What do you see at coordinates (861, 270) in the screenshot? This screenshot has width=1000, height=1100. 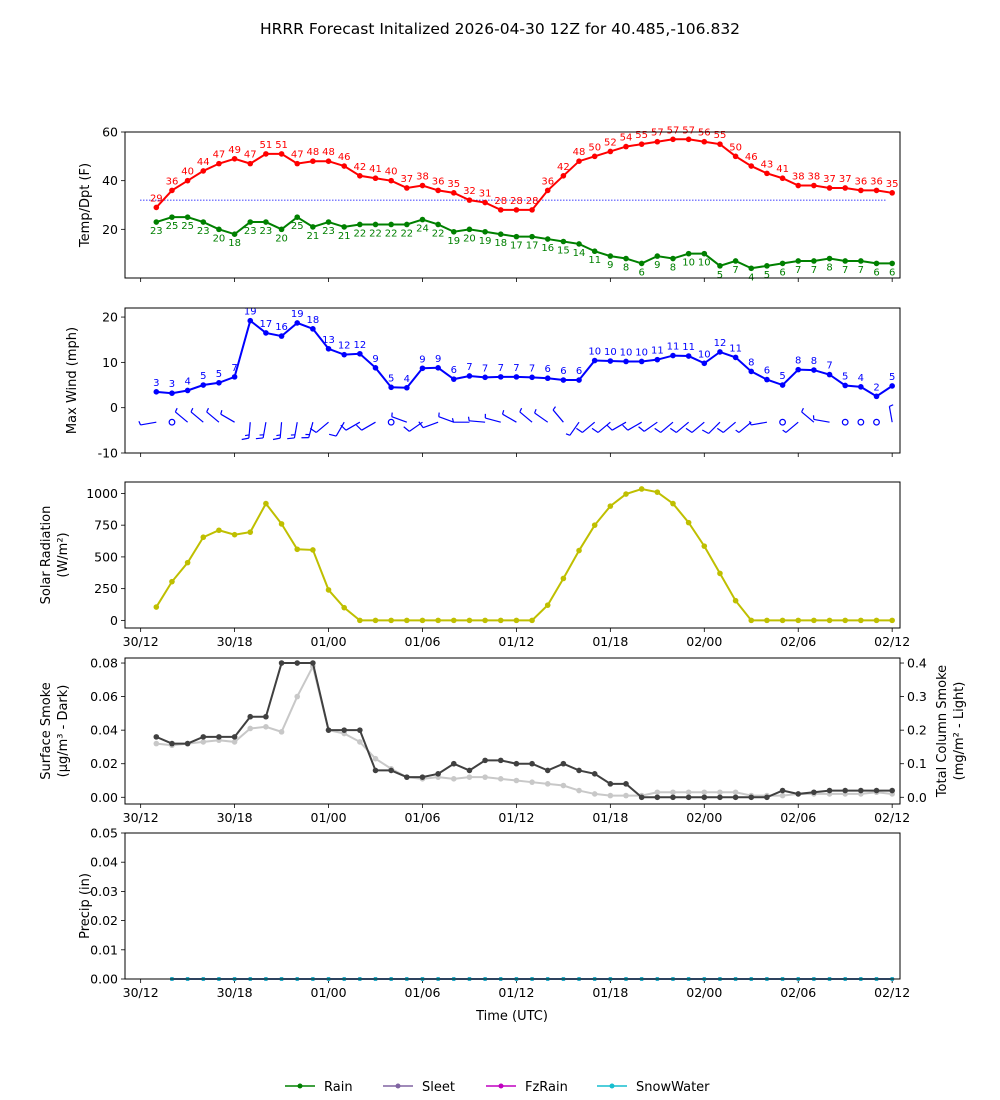 I see `dewpoint-data-label: 7` at bounding box center [861, 270].